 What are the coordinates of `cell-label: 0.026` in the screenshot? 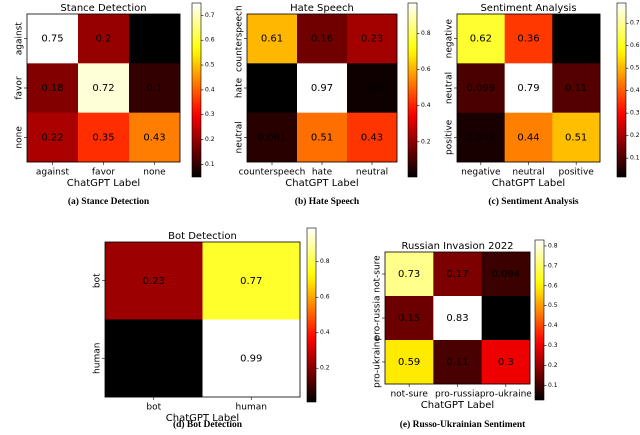 It's located at (372, 88).